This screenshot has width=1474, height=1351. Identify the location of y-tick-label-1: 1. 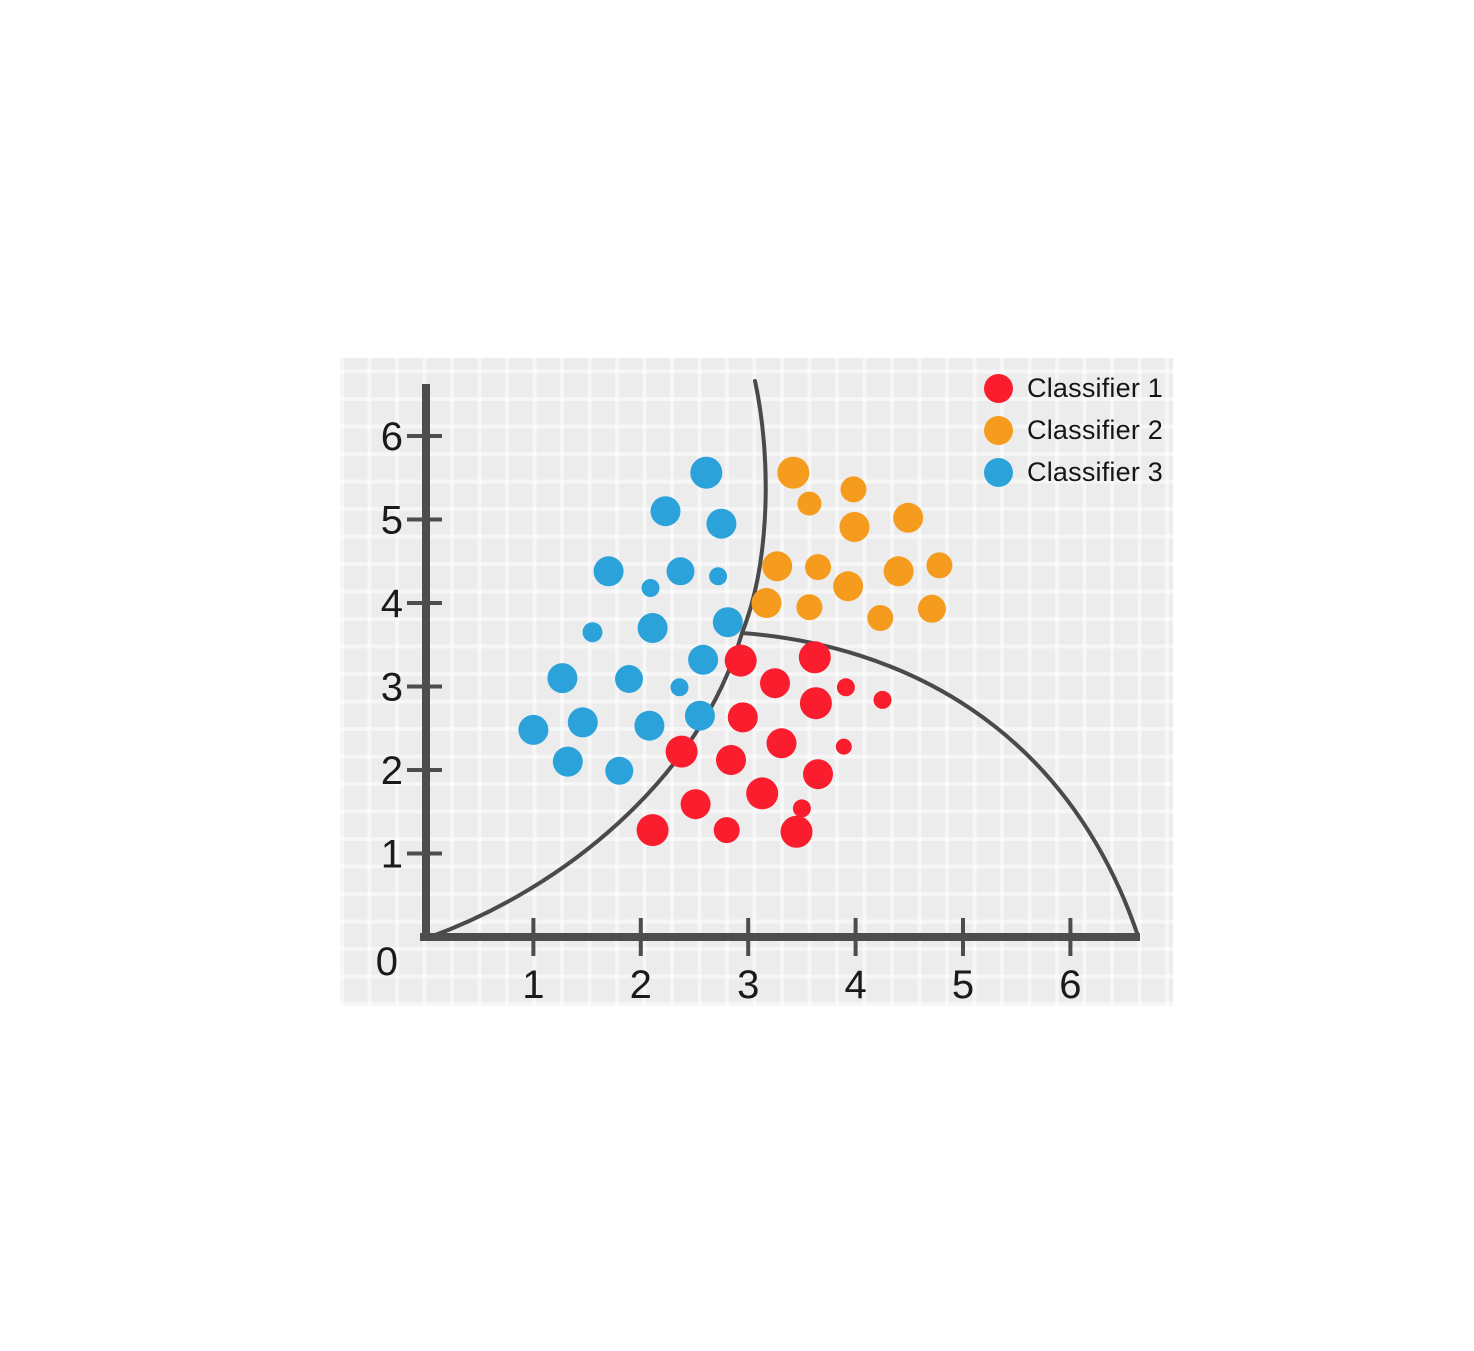
(392, 855).